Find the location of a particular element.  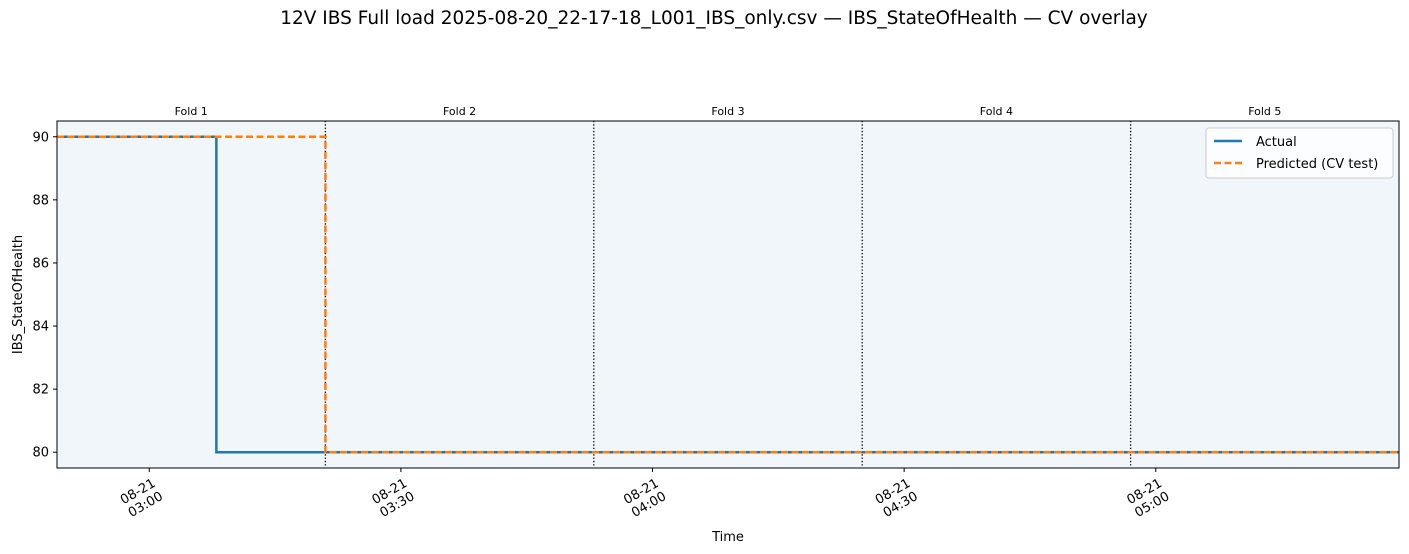

y-tick-label: 80 is located at coordinates (40, 453).